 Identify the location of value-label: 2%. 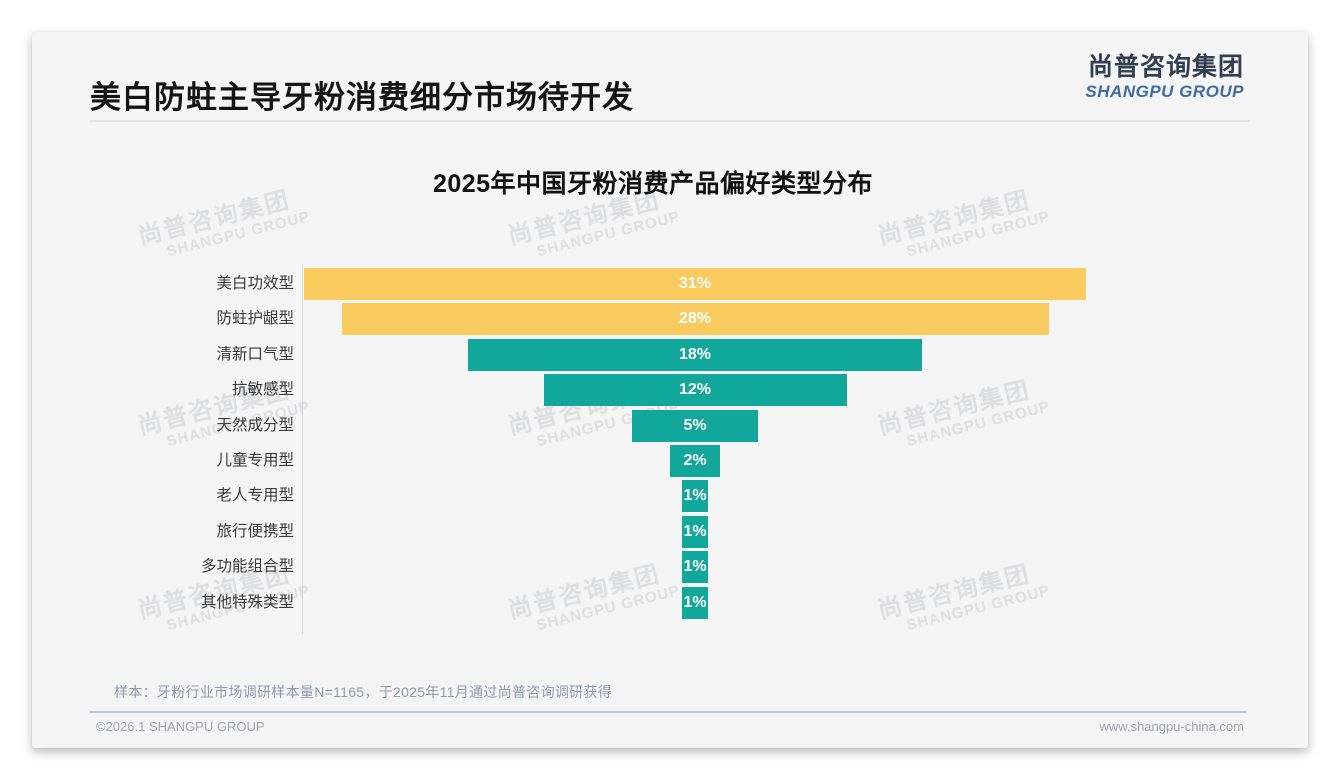
(695, 460).